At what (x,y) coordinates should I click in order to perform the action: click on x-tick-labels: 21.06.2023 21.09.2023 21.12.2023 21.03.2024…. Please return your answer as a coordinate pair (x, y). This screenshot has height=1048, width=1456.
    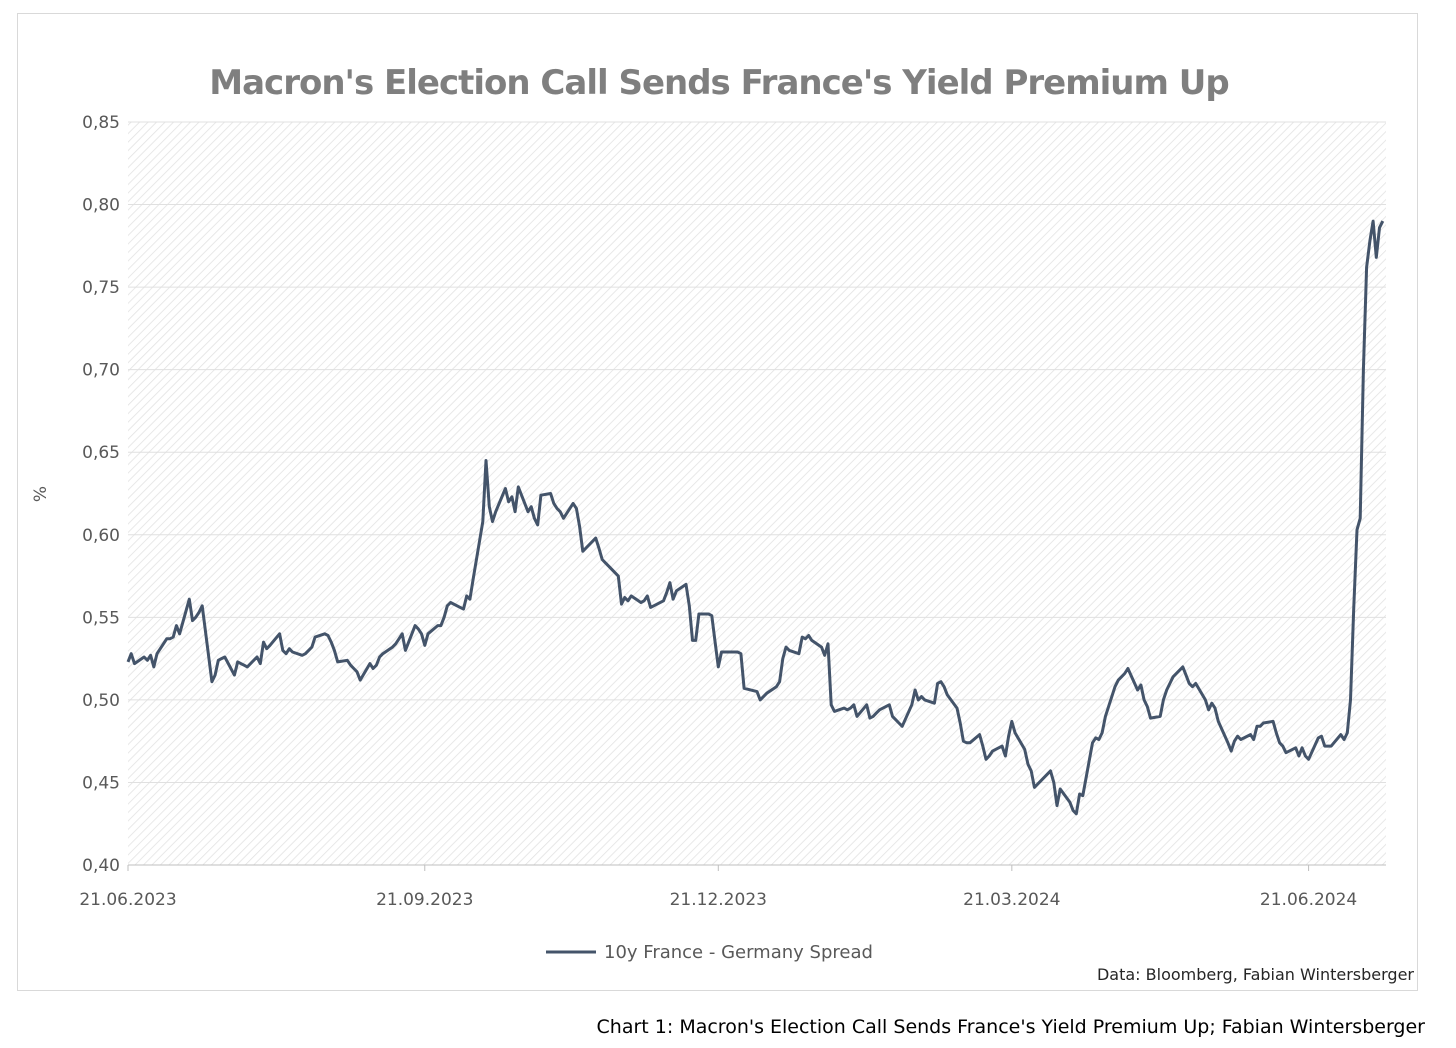
    Looking at the image, I should click on (718, 887).